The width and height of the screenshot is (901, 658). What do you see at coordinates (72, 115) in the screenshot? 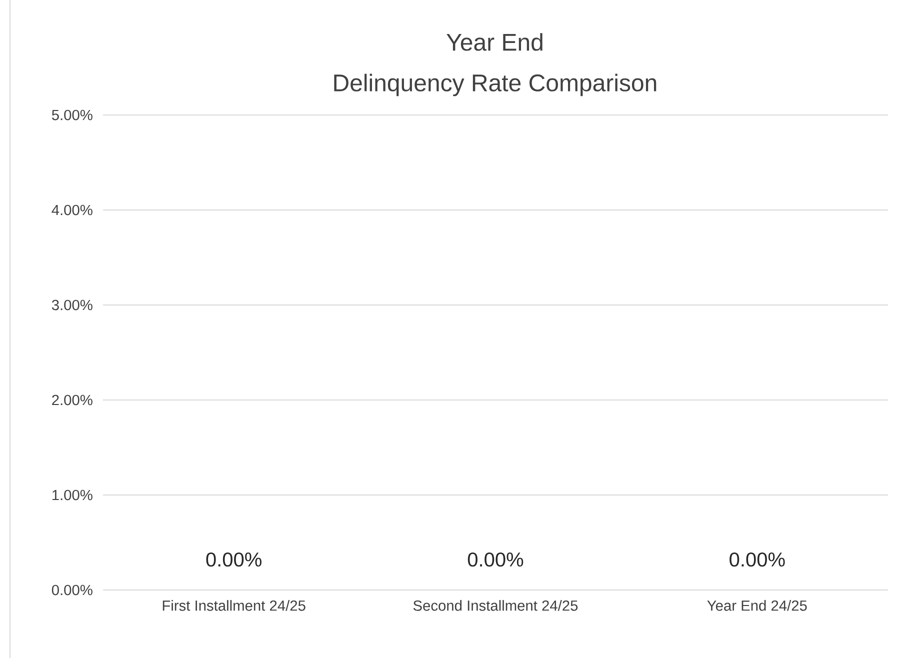
I see `y-tick-label: 5.00%` at bounding box center [72, 115].